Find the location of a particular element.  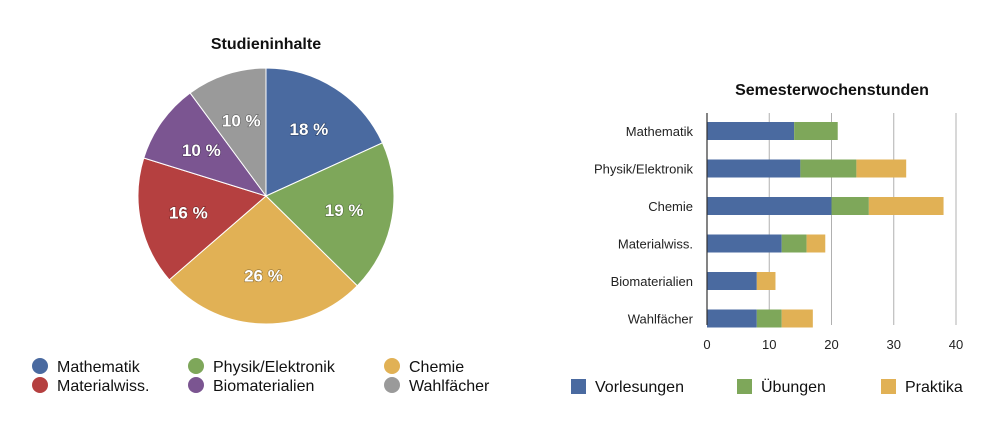

legend-label-mathematik: Mathematik is located at coordinates (99, 367).